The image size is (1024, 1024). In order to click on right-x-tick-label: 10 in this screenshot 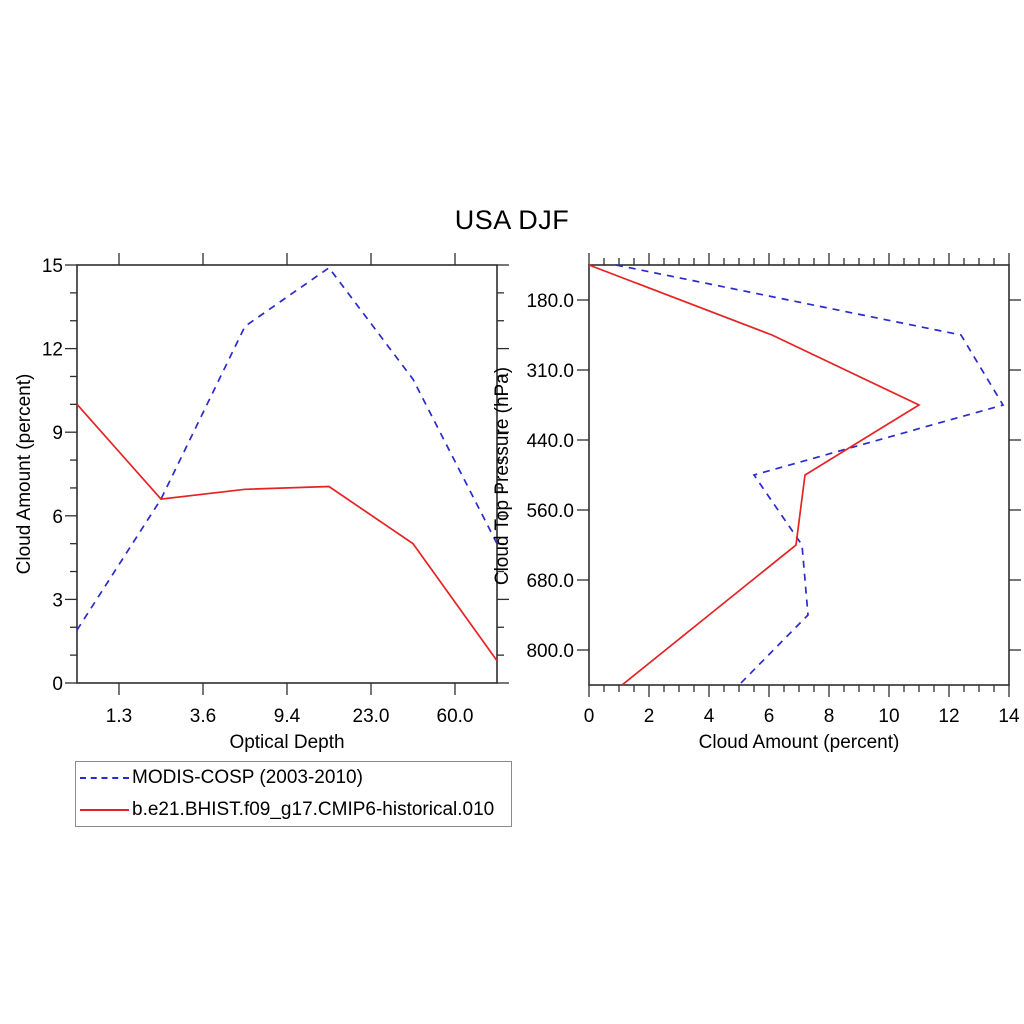, I will do `click(888, 716)`.